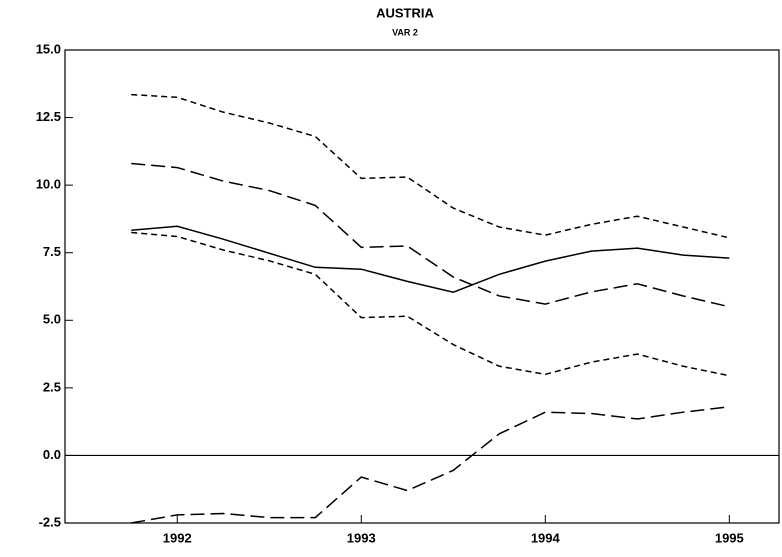 This screenshot has height=557, width=782. What do you see at coordinates (50, 521) in the screenshot?
I see `y-tick-label: -2.5` at bounding box center [50, 521].